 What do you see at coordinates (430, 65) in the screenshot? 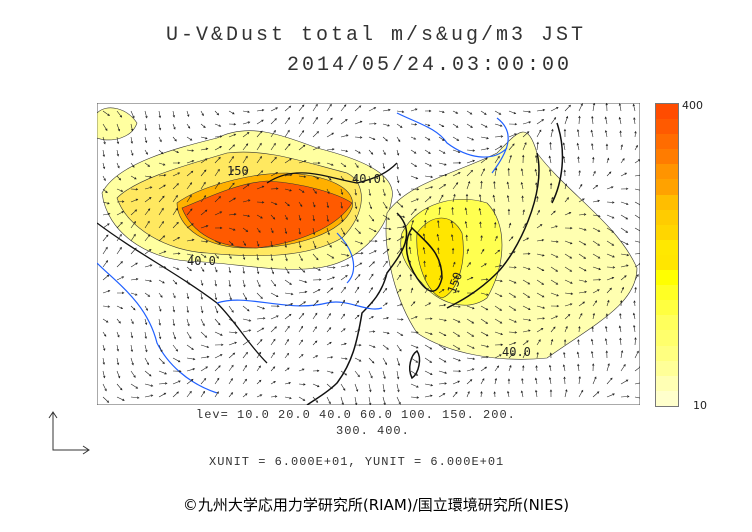
I see `map-timestamp: 2014/05/24.03:00:00` at bounding box center [430, 65].